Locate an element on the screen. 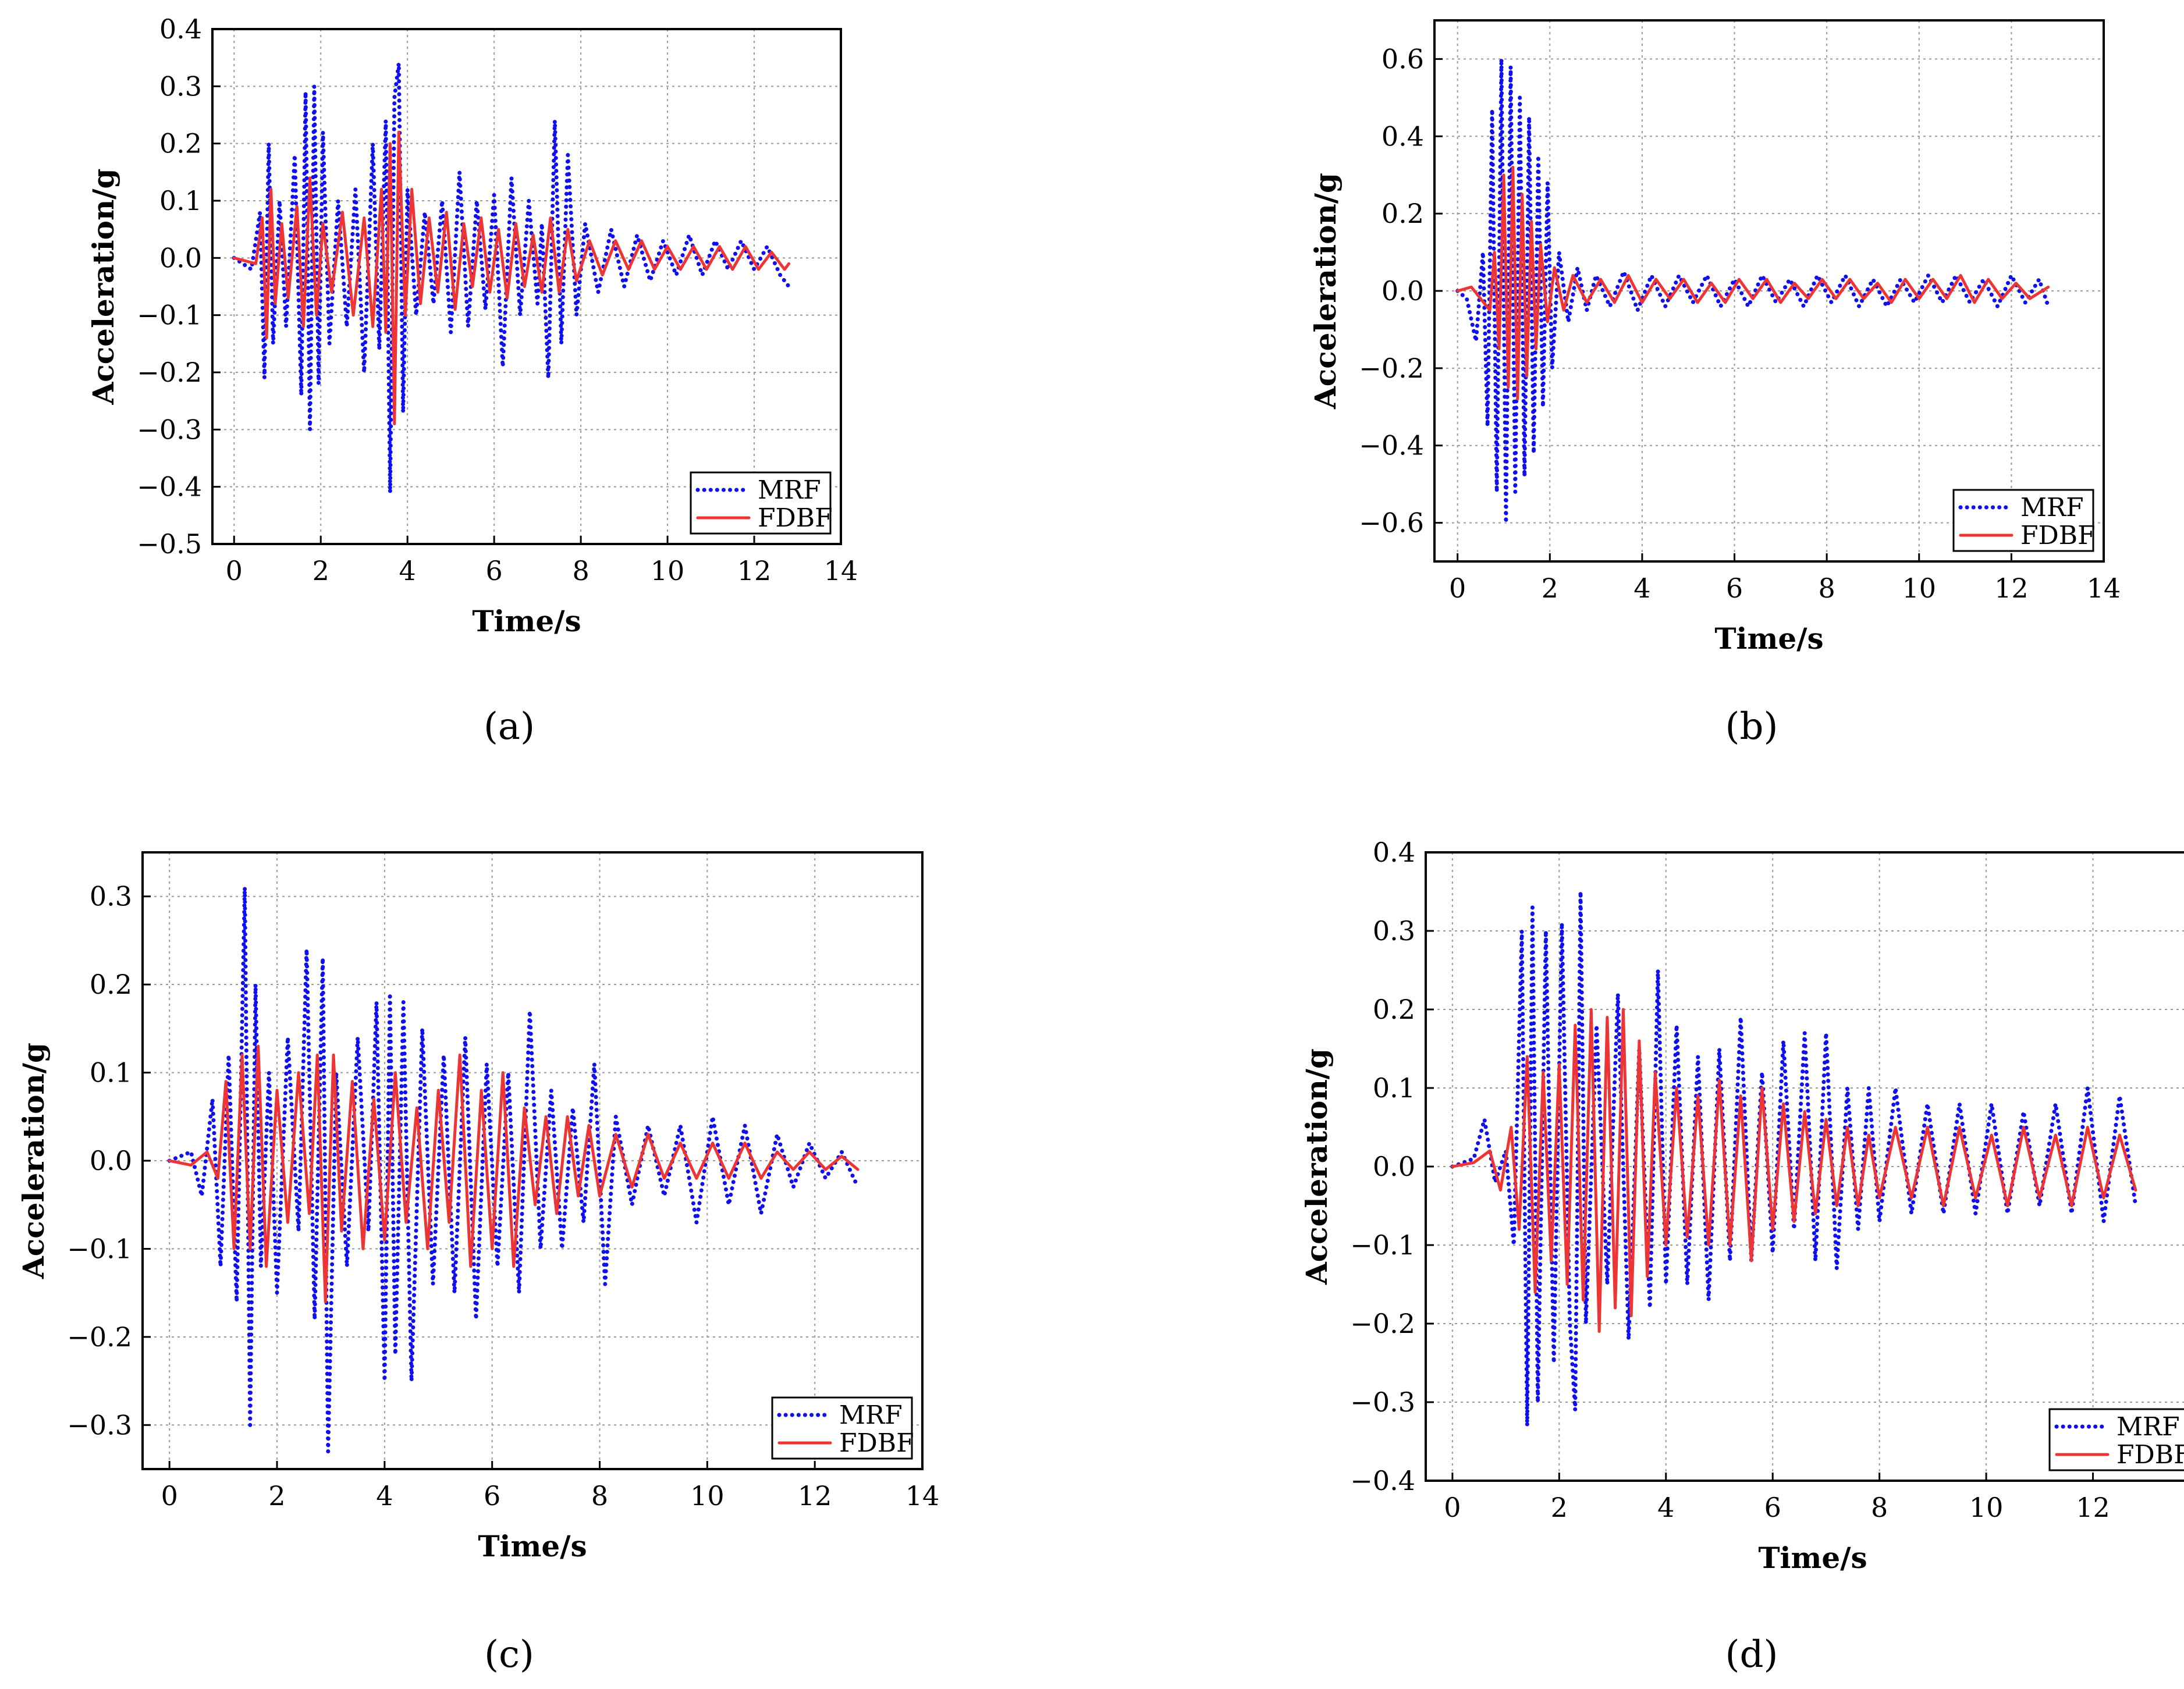 The height and width of the screenshot is (1689, 2184). y-tick-label: 0.6 is located at coordinates (1403, 58).